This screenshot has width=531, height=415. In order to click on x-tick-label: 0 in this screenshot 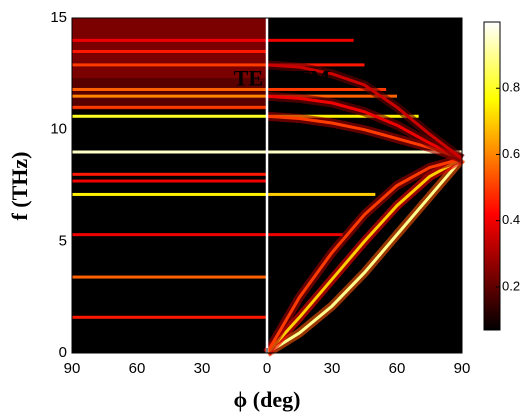, I will do `click(267, 368)`.